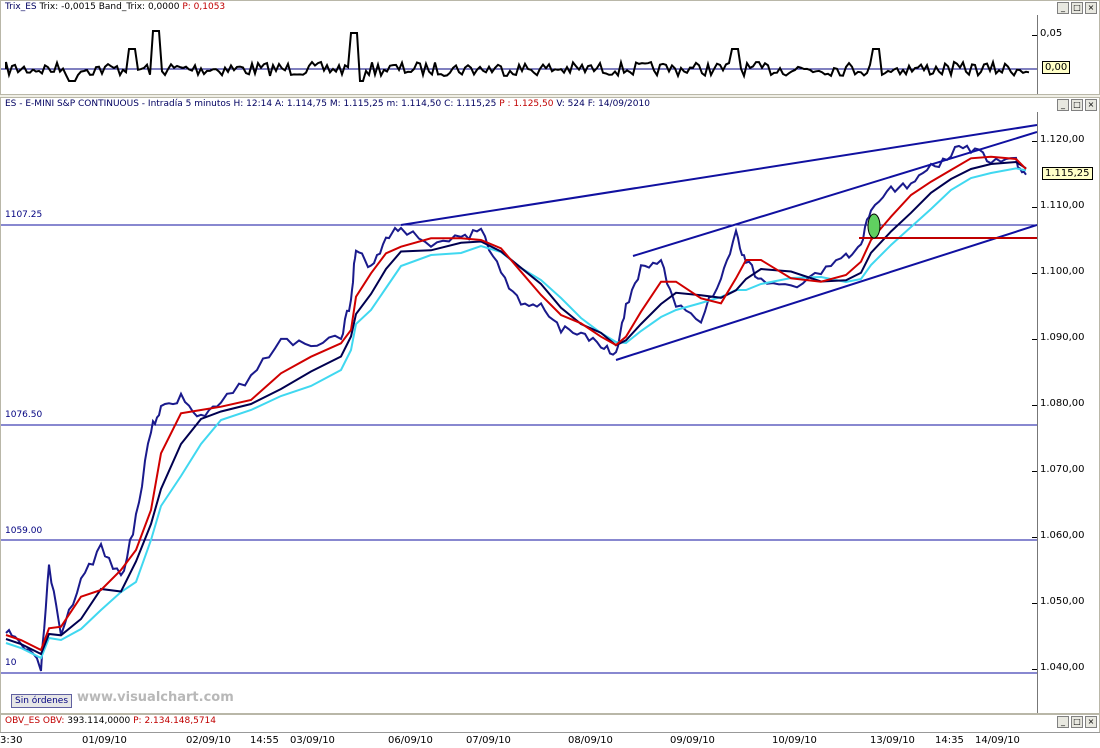 The image size is (1100, 748). I want to click on trix-label: Trix:, so click(49, 7).